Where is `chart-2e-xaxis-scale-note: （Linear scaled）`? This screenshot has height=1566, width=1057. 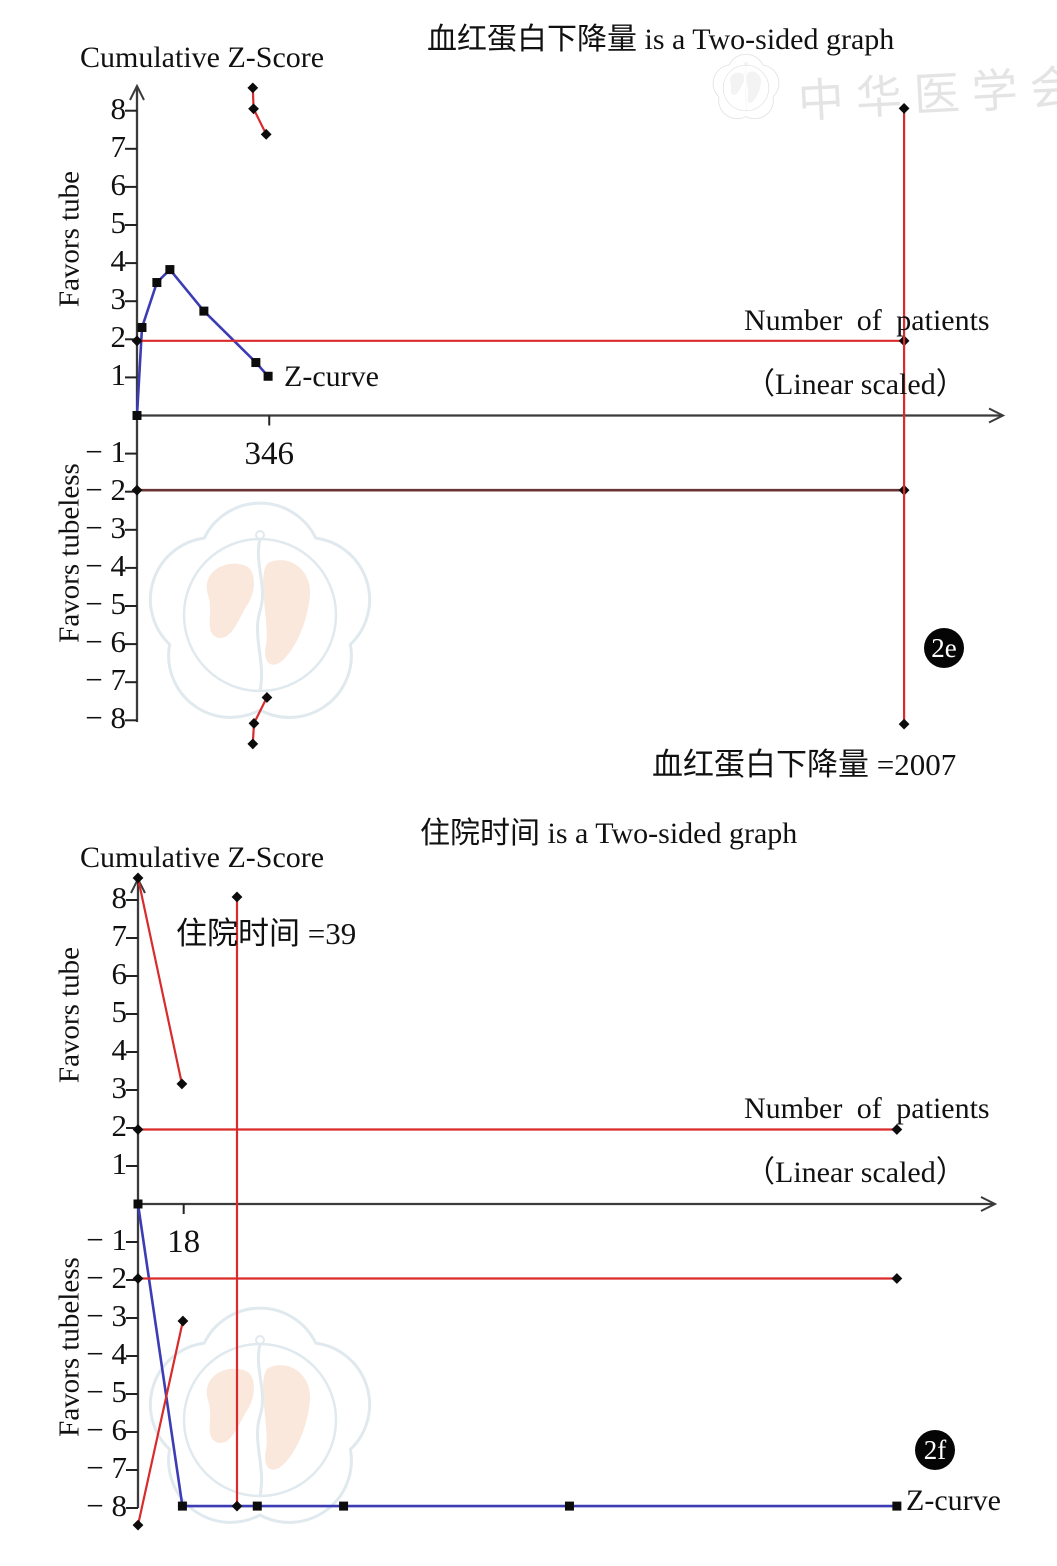 chart-2e-xaxis-scale-note: （Linear scaled） is located at coordinates (855, 384).